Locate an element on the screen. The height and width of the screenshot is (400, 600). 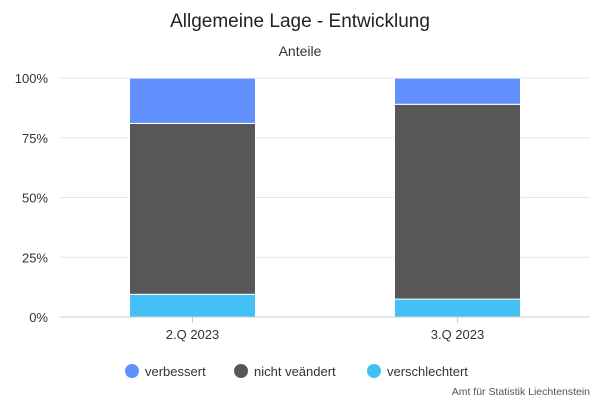
x-axis-ticks: 2.Q 2023 3.Q 2023 is located at coordinates (325, 329).